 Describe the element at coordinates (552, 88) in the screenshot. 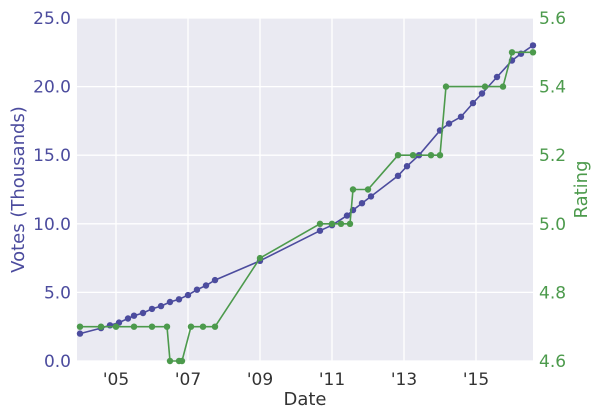

I see `right-tick-label: 5.4` at that location.